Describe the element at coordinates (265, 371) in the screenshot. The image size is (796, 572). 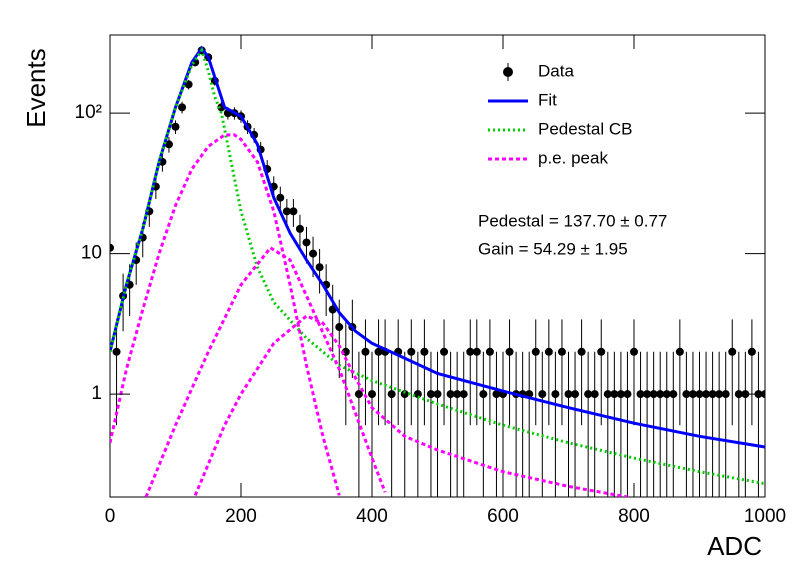
I see `curve` at that location.